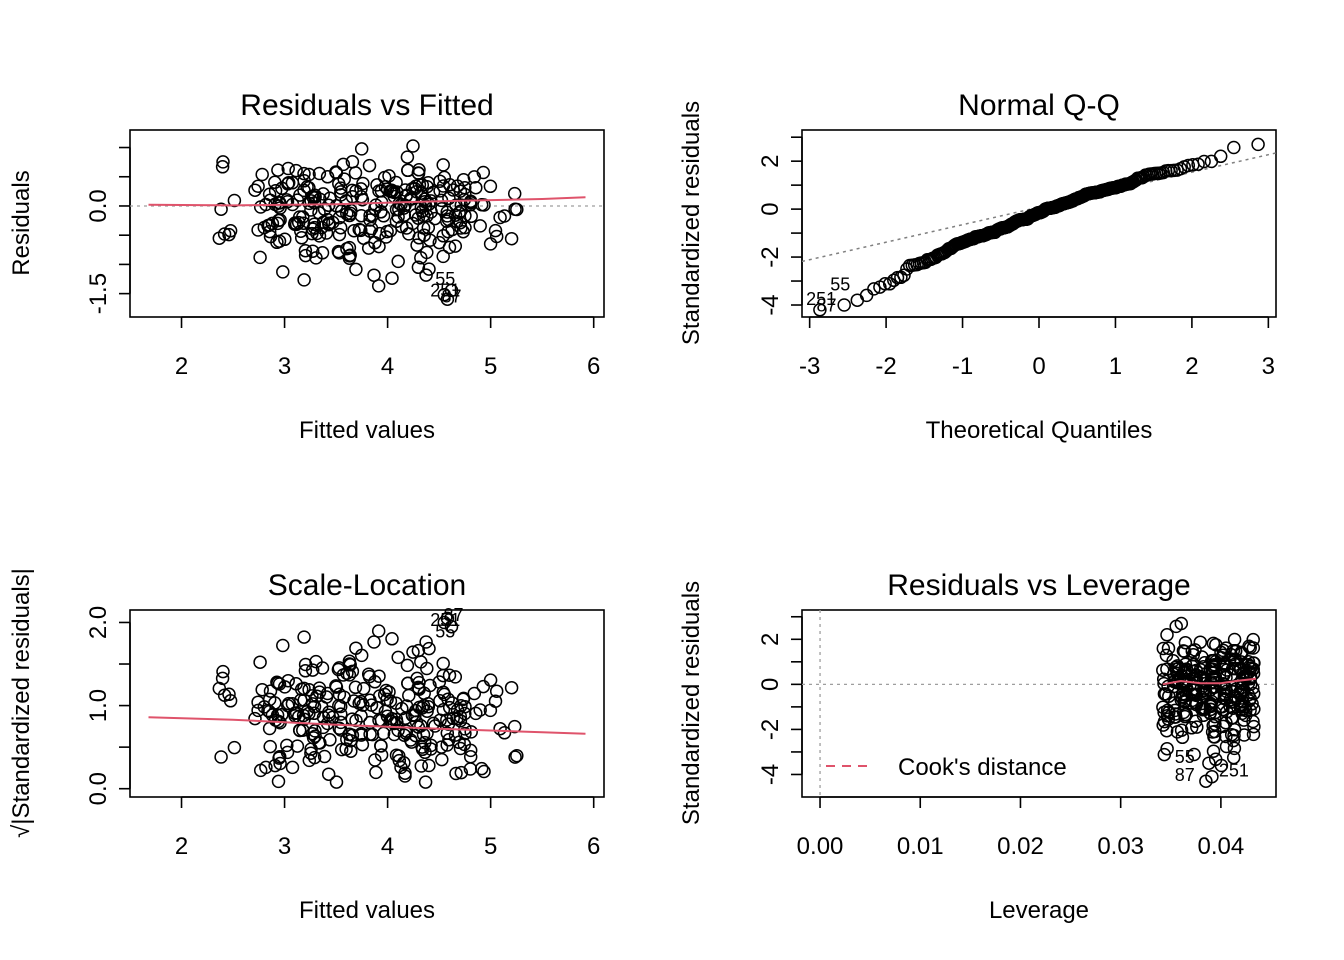 Image resolution: width=1344 pixels, height=960 pixels. What do you see at coordinates (820, 846) in the screenshot?
I see `x-tick-label: 0.00` at bounding box center [820, 846].